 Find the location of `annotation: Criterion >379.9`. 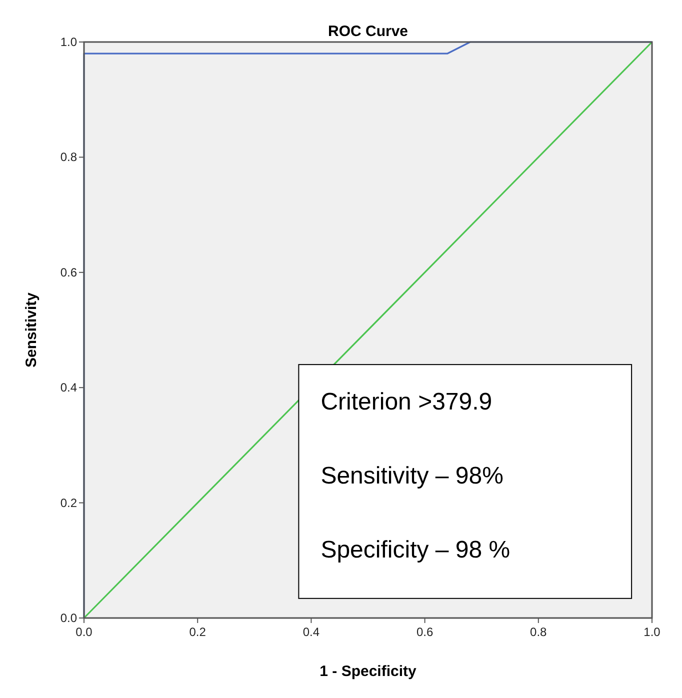

annotation: Criterion >379.9 is located at coordinates (406, 402).